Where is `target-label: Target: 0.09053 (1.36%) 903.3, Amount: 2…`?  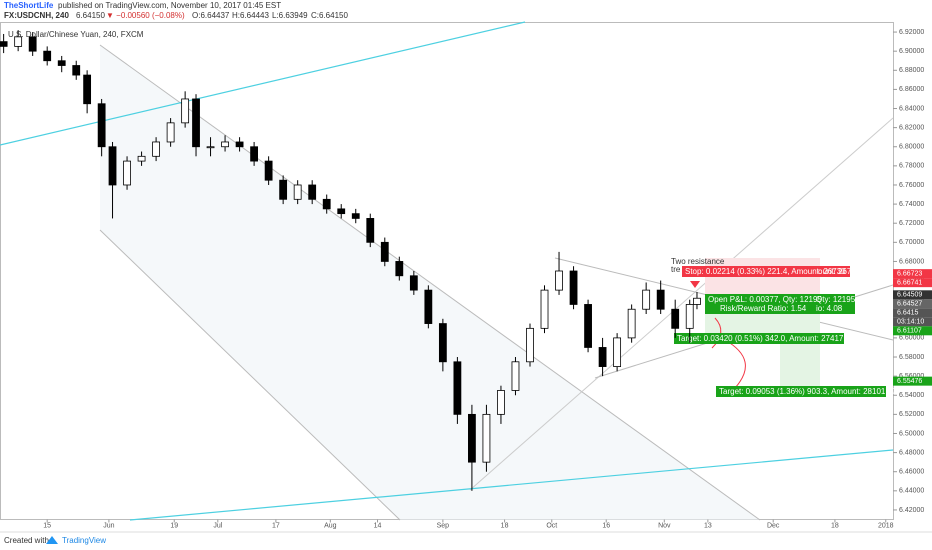 target-label: Target: 0.09053 (1.36%) 903.3, Amount: 2… is located at coordinates (808, 391).